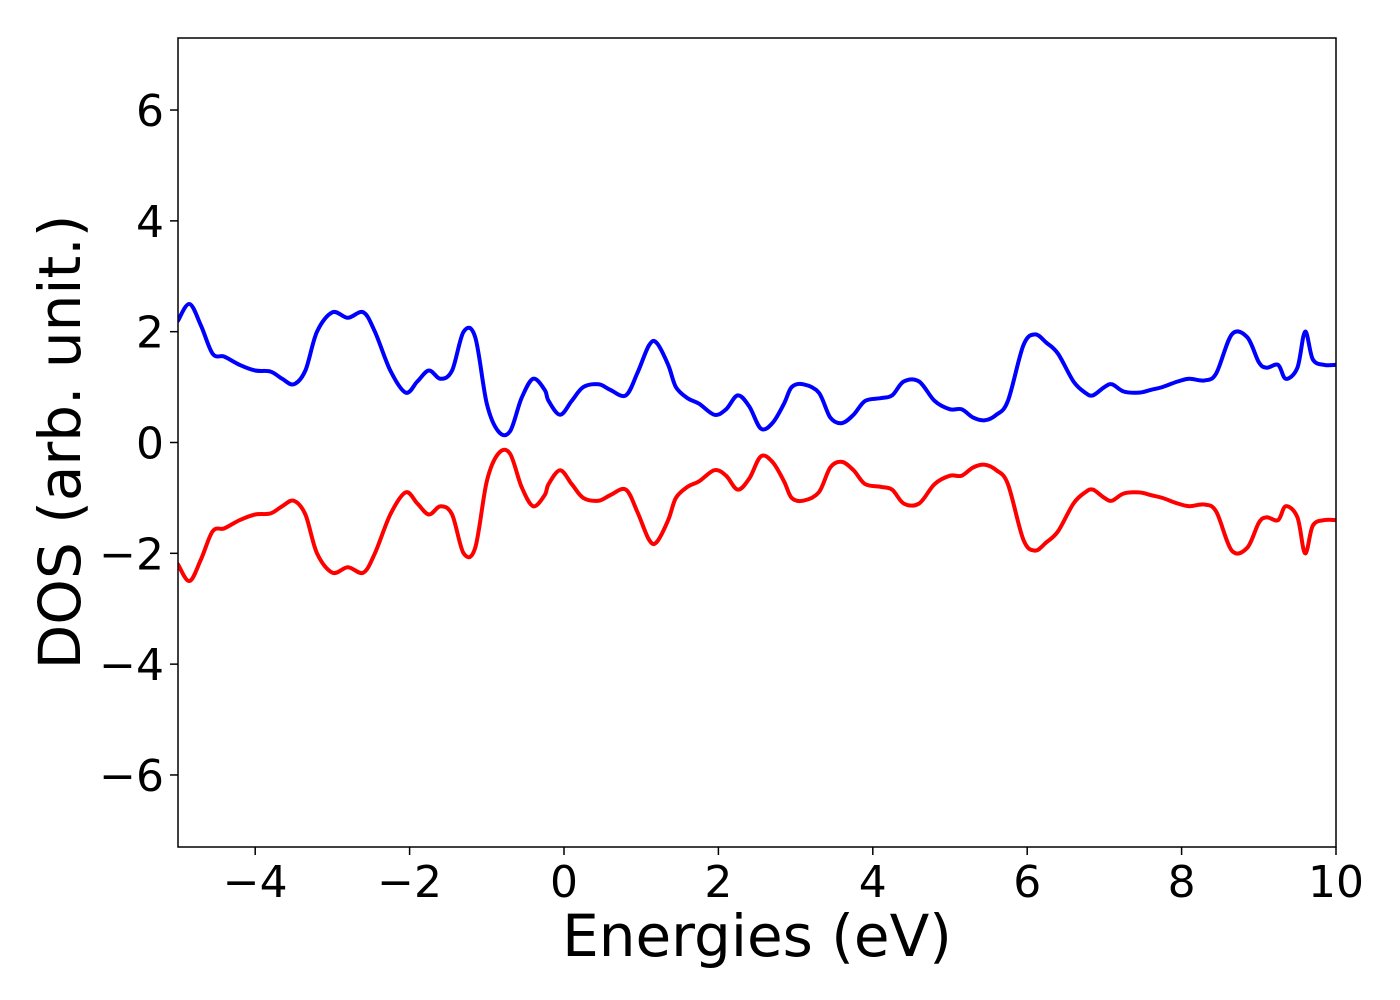  What do you see at coordinates (131, 665) in the screenshot?
I see `y-tick-label: −4` at bounding box center [131, 665].